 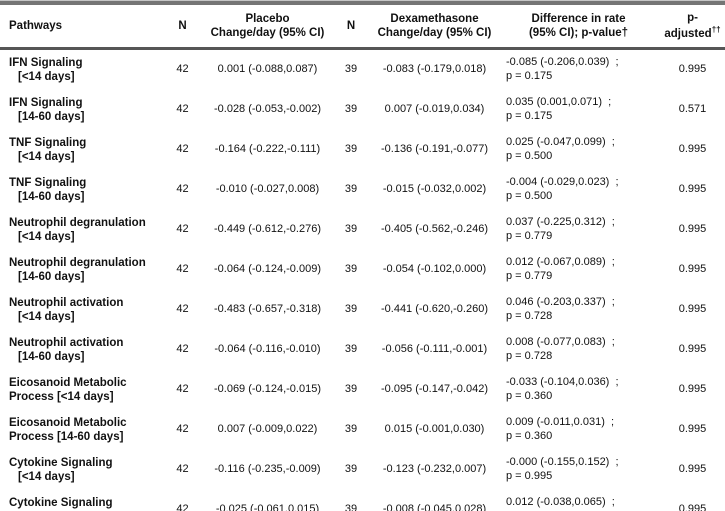 I want to click on dex-change-cell: -0.095 (-0.147,-0.042), so click(x=434, y=389).